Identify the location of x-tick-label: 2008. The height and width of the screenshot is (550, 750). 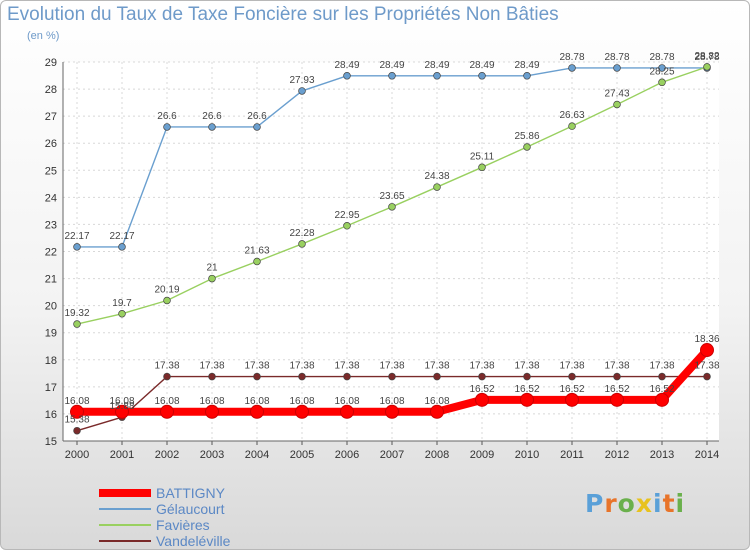
(437, 455).